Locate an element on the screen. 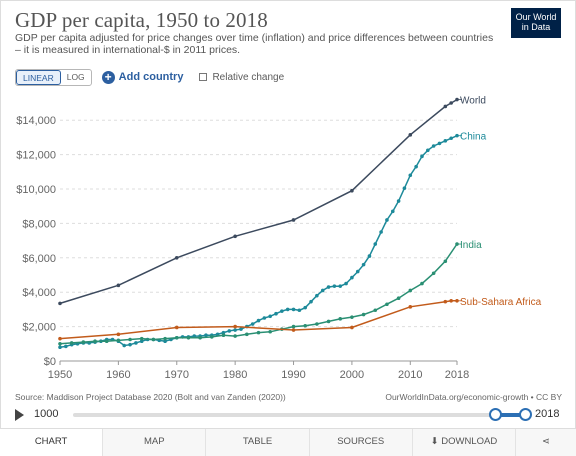 This screenshot has width=576, height=456. relative-change-toggle: Relative change is located at coordinates (241, 77).